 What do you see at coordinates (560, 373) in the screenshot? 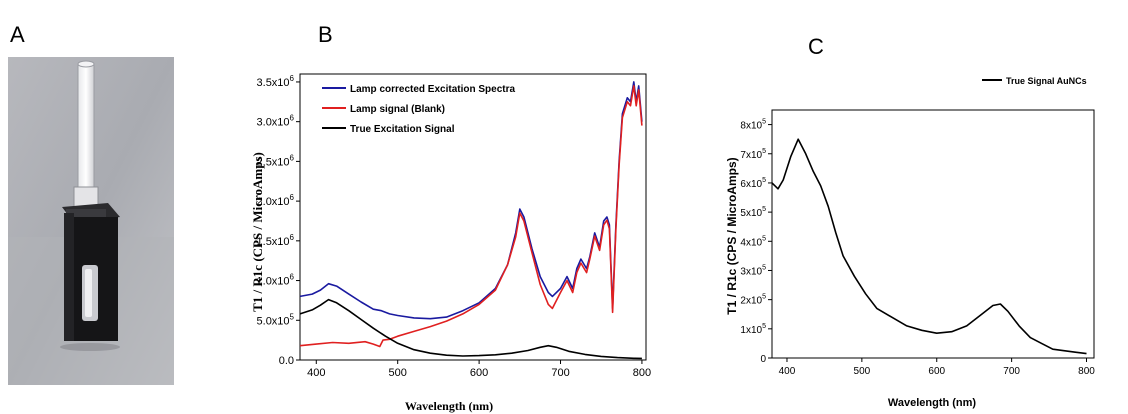
I see `b-x-tick-label: 700` at bounding box center [560, 373].